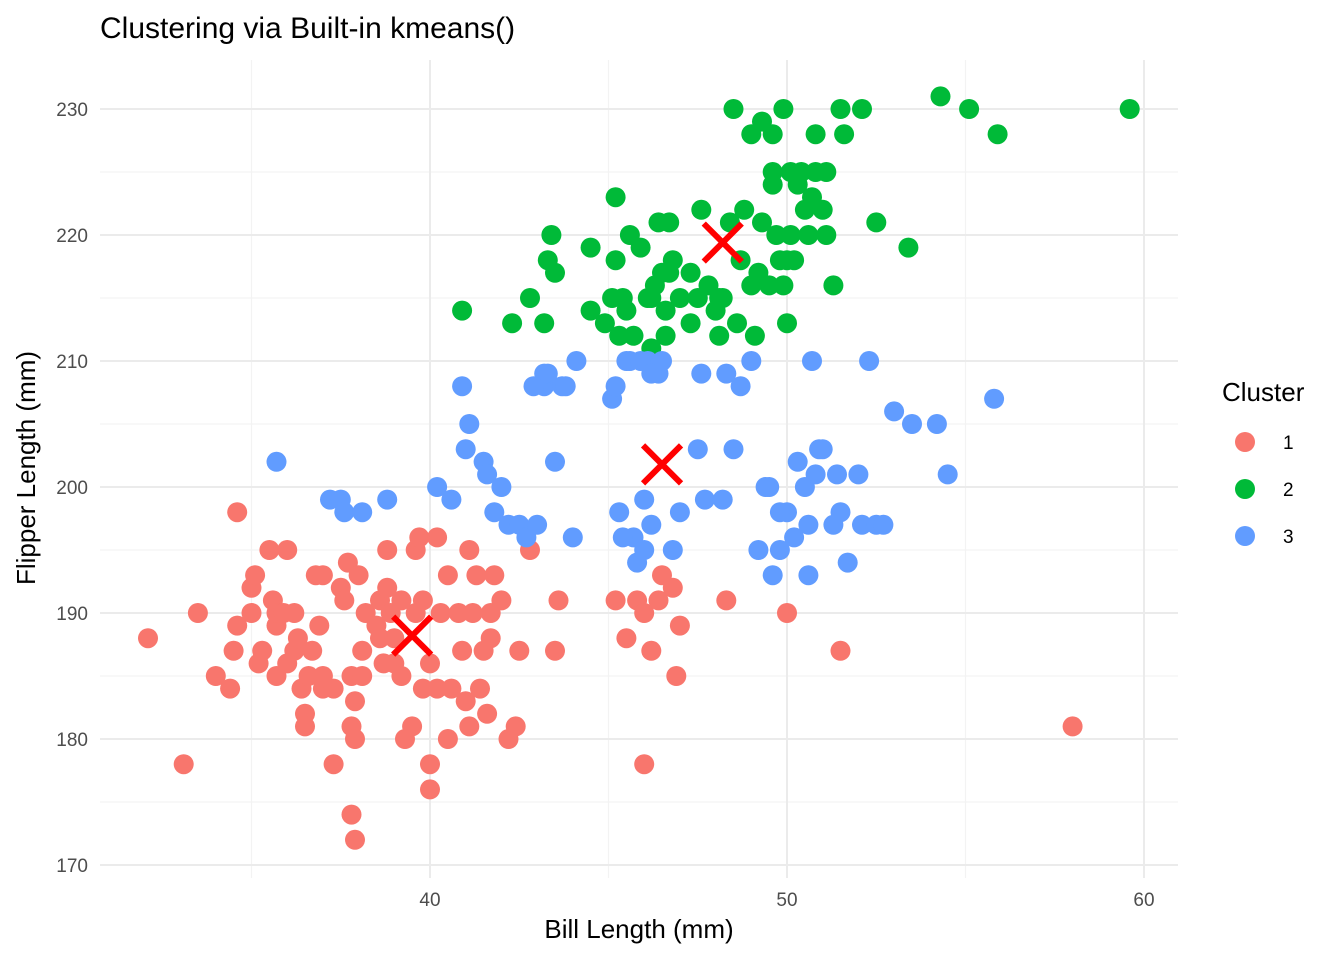 The height and width of the screenshot is (960, 1344). I want to click on y-tick-label: 210, so click(72, 362).